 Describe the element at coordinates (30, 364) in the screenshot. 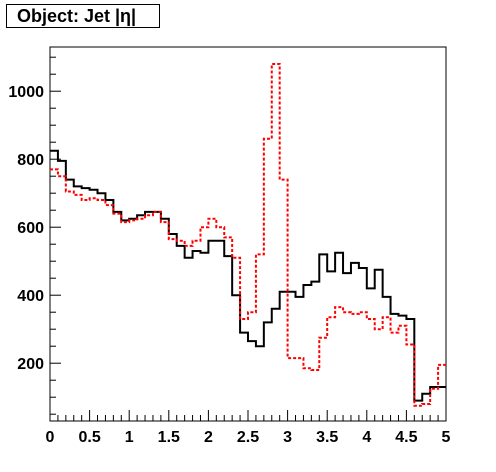

I see `y-tick-label: 200` at that location.